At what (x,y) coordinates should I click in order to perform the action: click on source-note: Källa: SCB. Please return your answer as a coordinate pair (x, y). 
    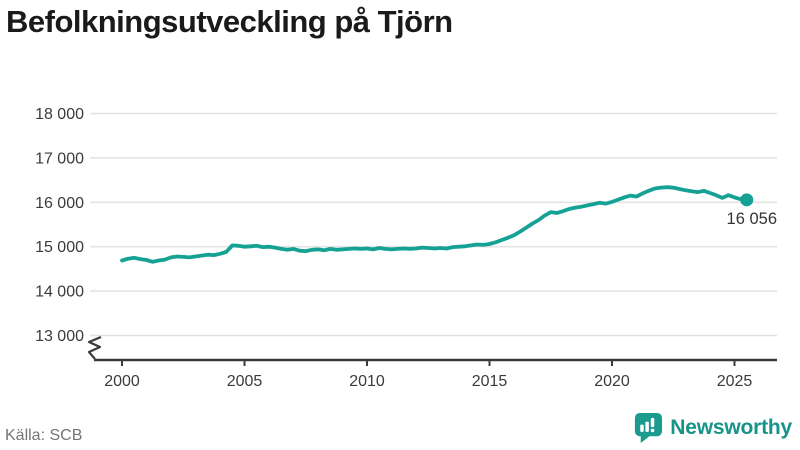
    Looking at the image, I should click on (44, 435).